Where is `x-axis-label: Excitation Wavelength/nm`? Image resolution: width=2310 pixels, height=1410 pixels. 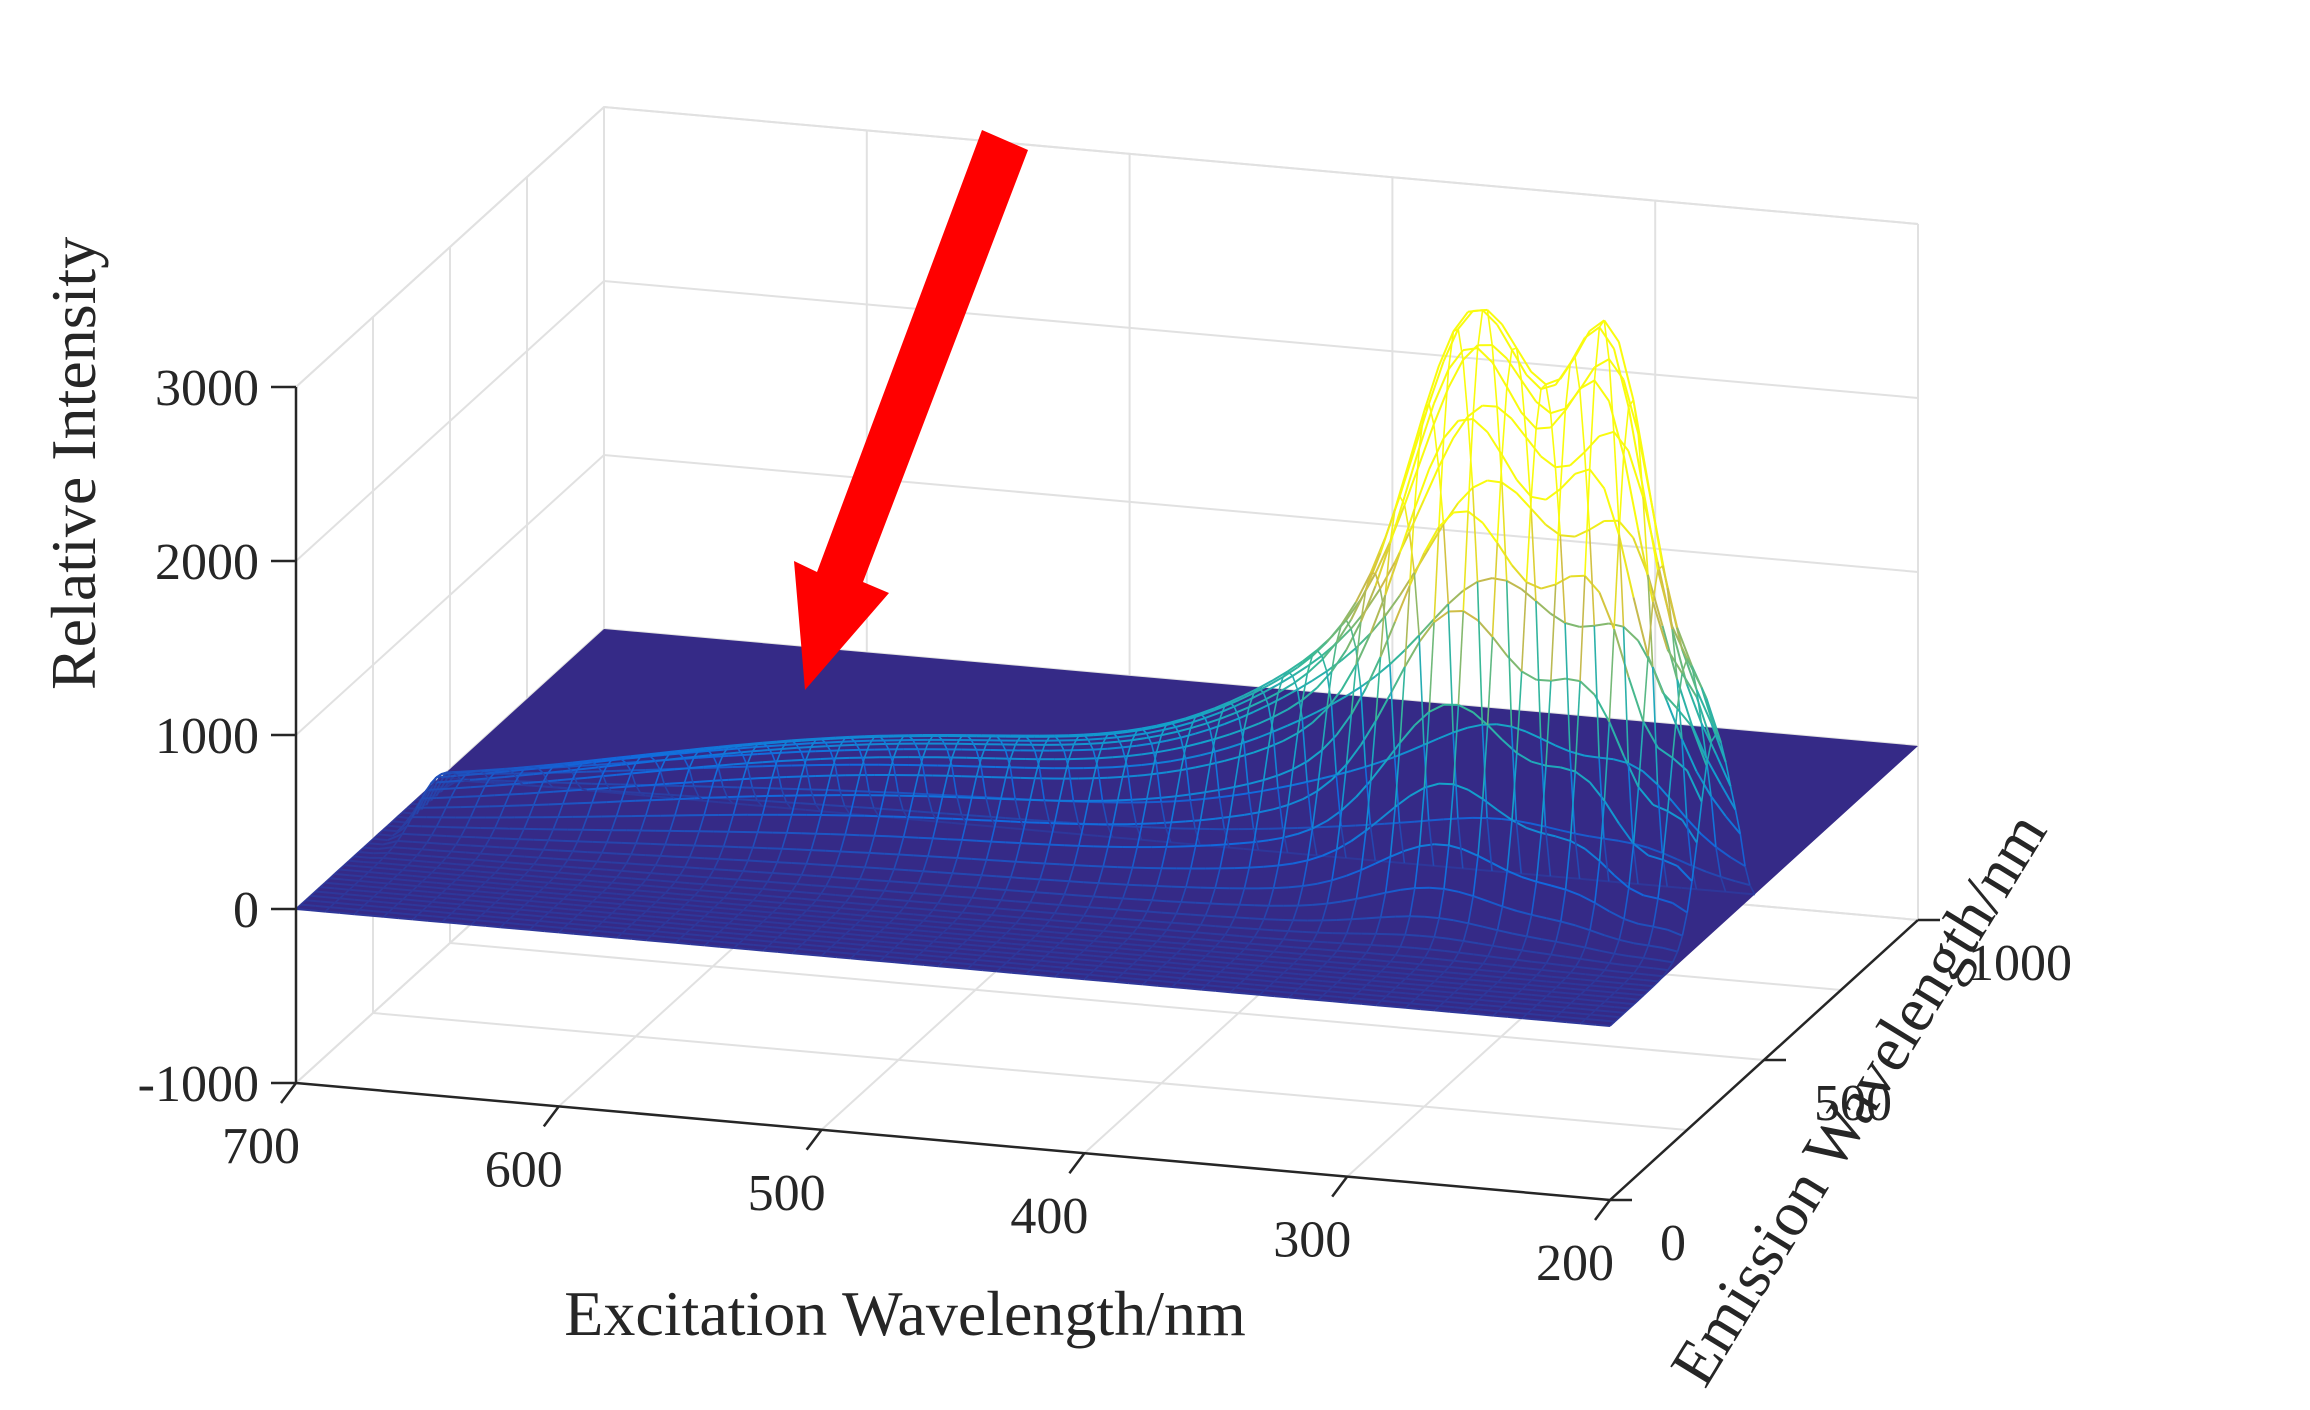
x-axis-label: Excitation Wavelength/nm is located at coordinates (905, 1313).